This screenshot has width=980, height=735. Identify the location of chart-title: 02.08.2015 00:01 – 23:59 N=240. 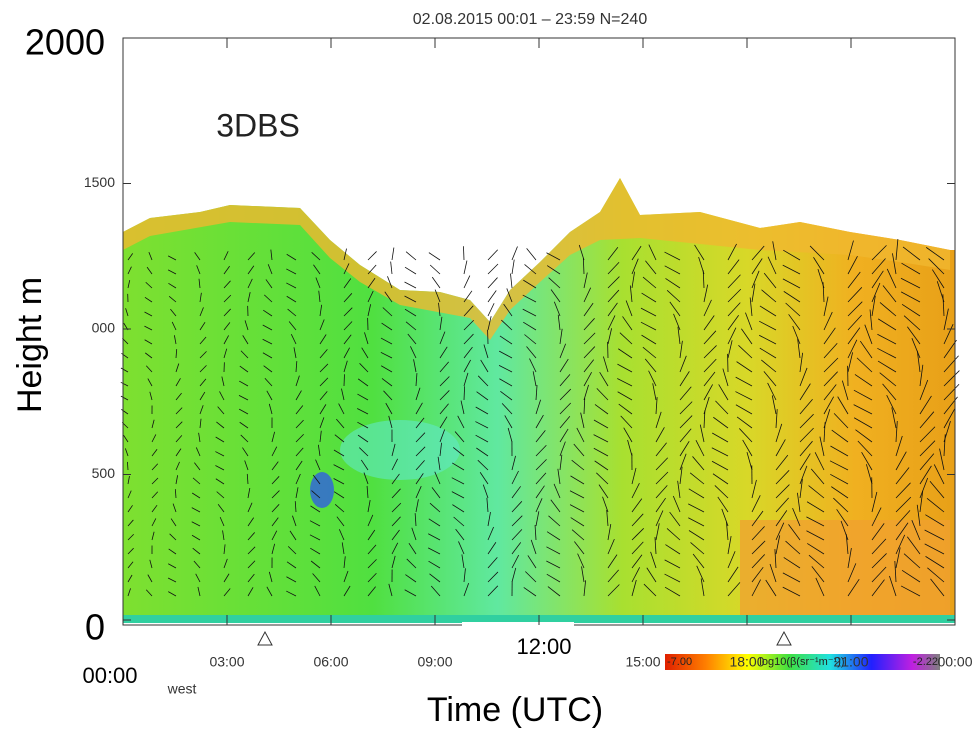
(530, 19).